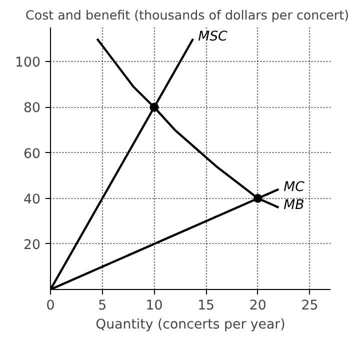 The height and width of the screenshot is (340, 363). I want to click on x-tick-label: 5, so click(102, 306).